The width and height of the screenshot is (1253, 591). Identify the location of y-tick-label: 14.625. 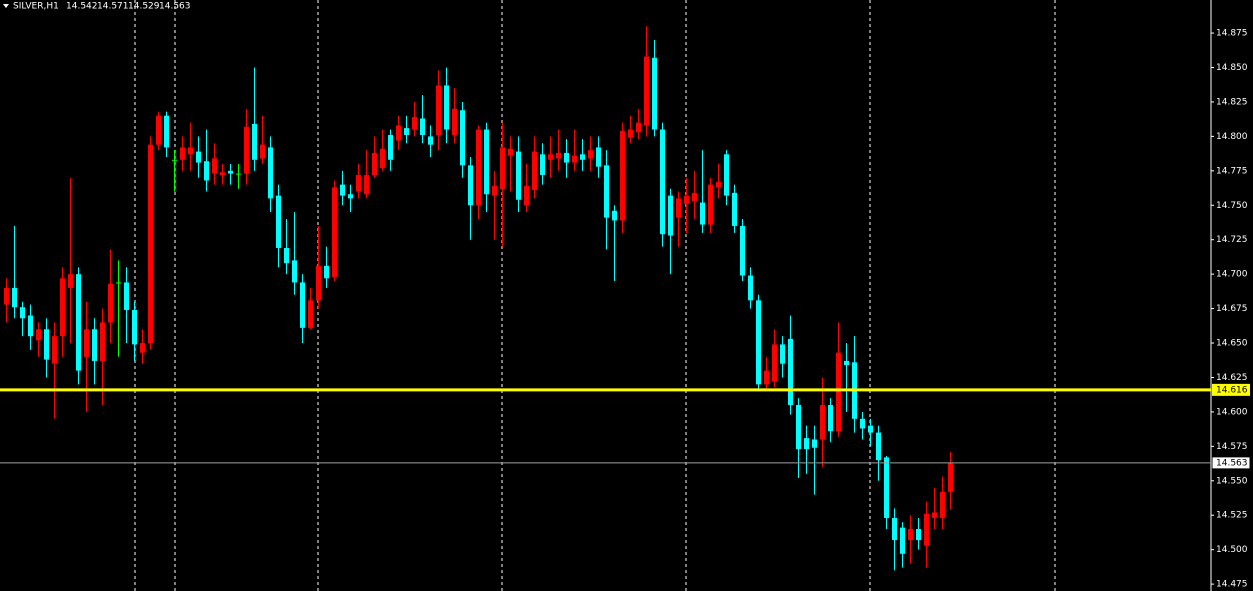
(1232, 378).